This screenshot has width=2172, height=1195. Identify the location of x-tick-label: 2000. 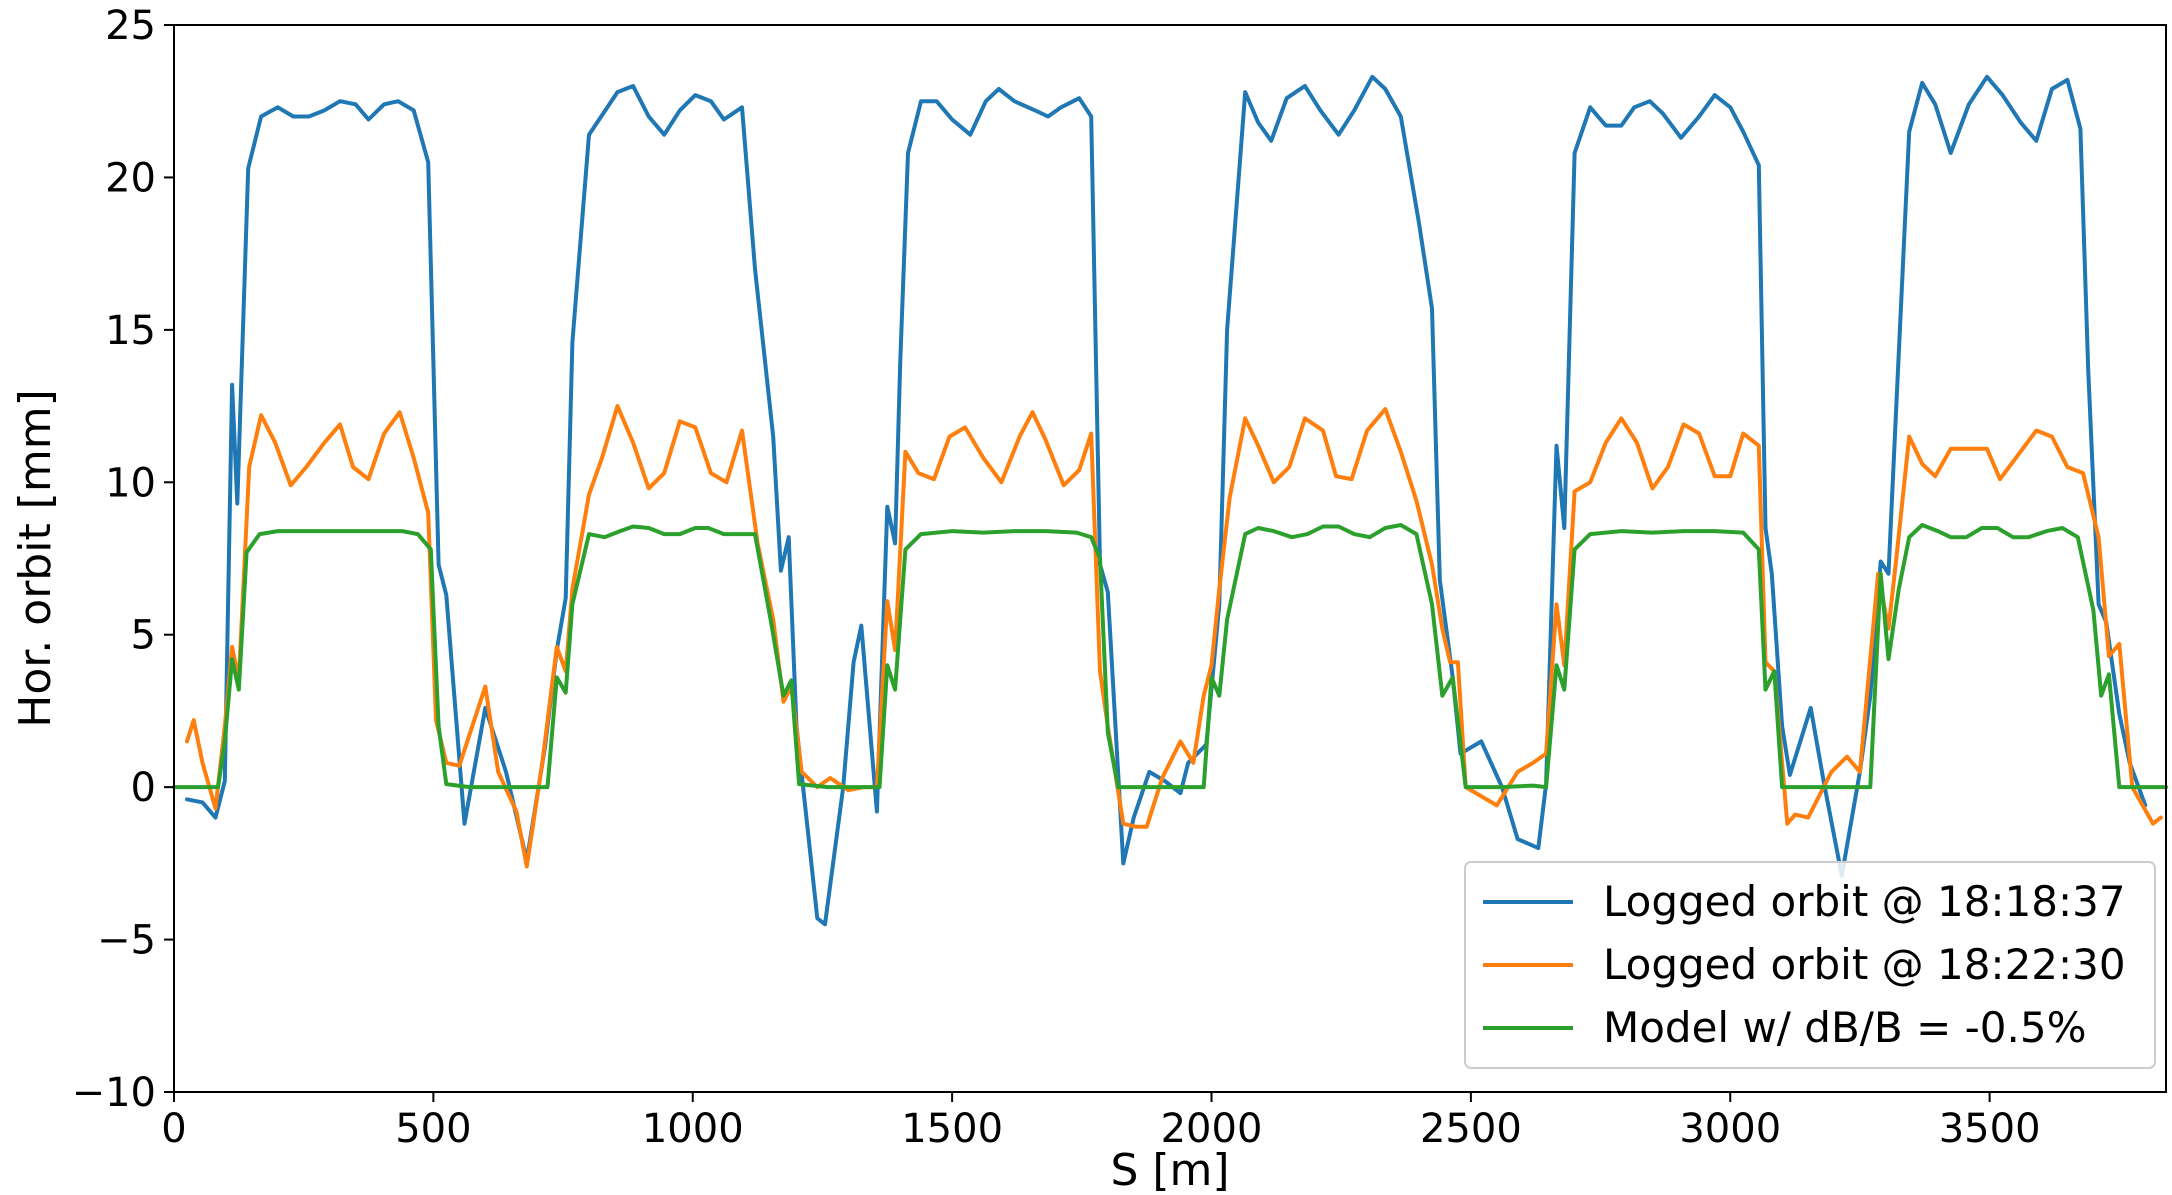
(1212, 1129).